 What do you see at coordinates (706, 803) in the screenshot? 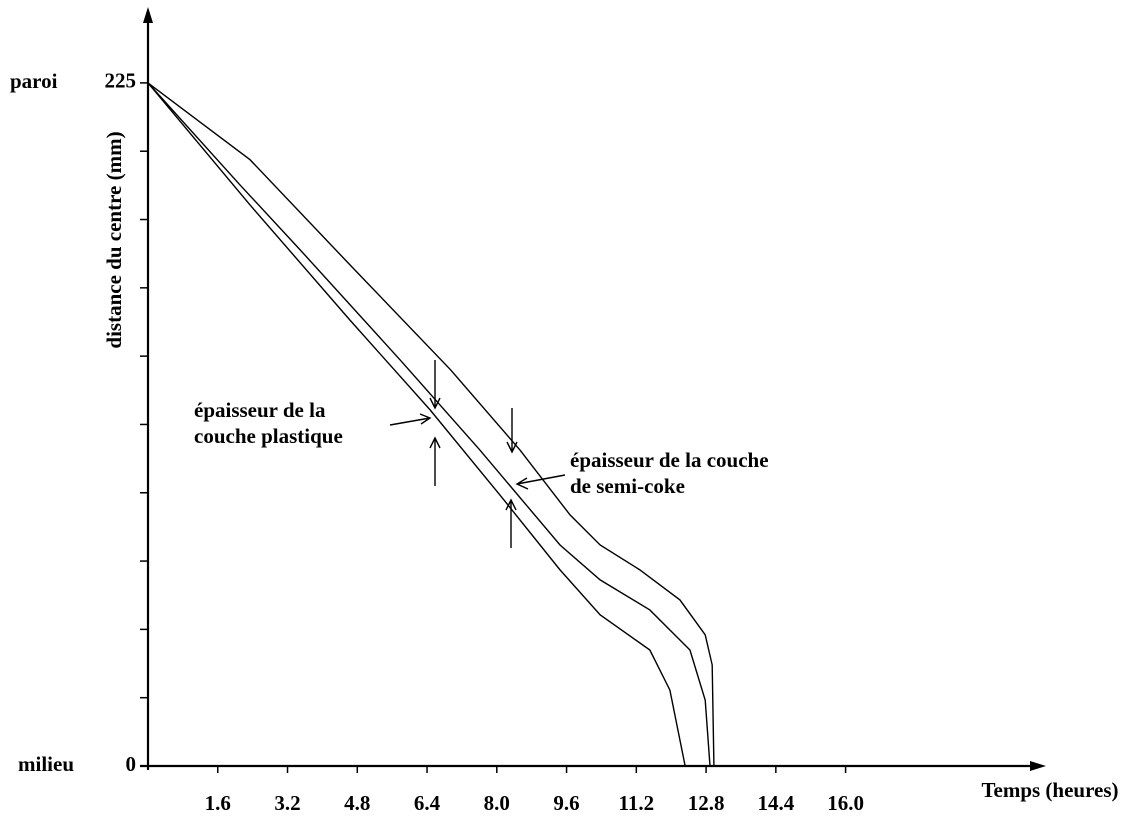
I see `x-tick-label: 12.8` at bounding box center [706, 803].